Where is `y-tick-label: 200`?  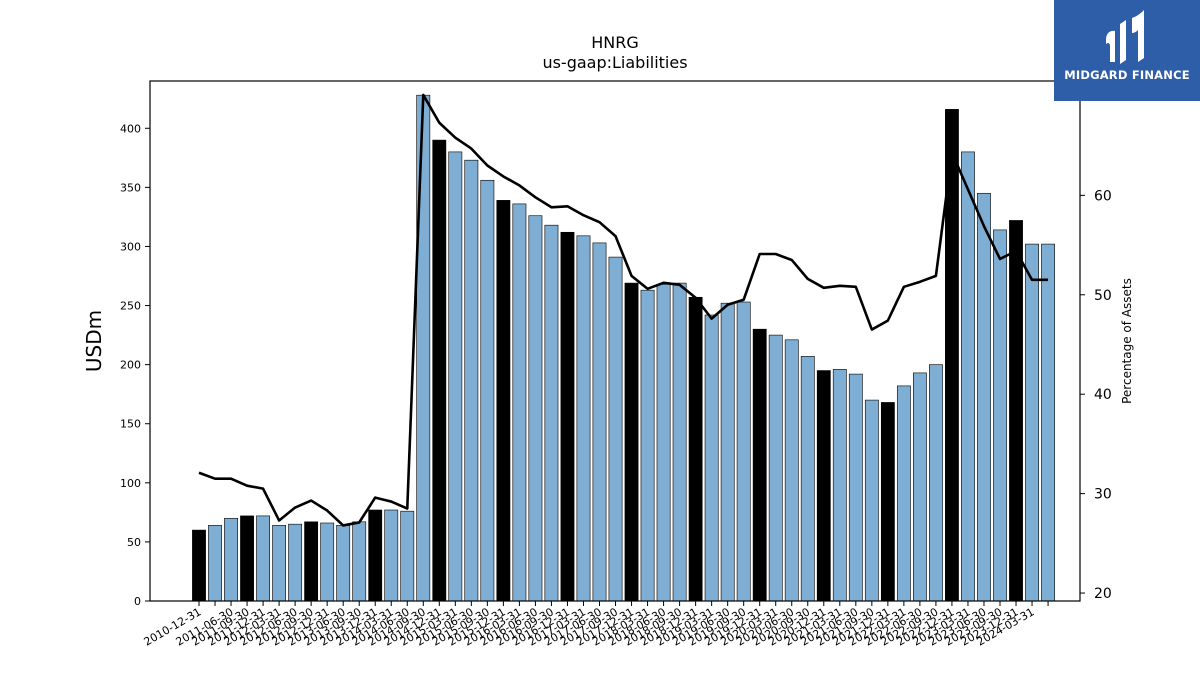 y-tick-label: 200 is located at coordinates (130, 365).